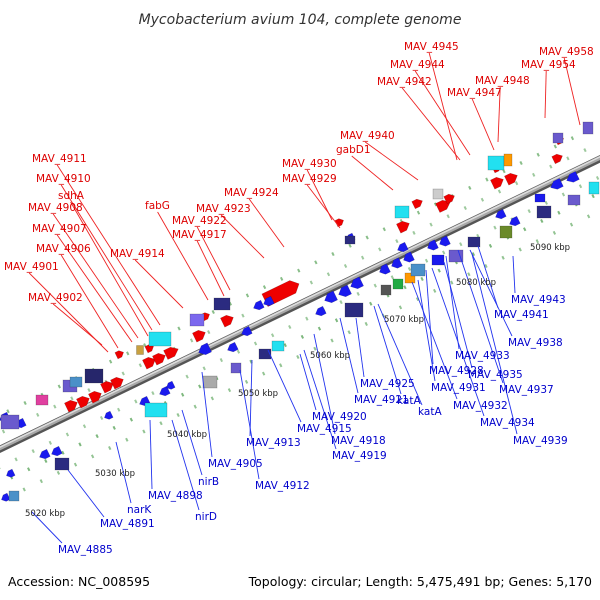 The image size is (600, 600). What do you see at coordinates (540, 441) in the screenshot?
I see `reverse-gene-label: MAV_4939` at bounding box center [540, 441].